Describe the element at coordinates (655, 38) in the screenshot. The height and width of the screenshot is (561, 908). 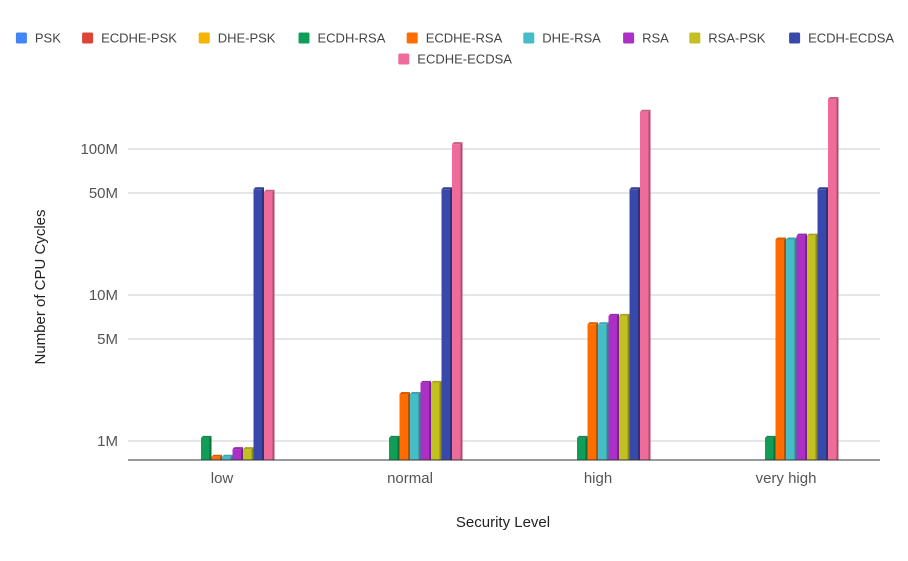
I see `legend-label: RSA` at that location.